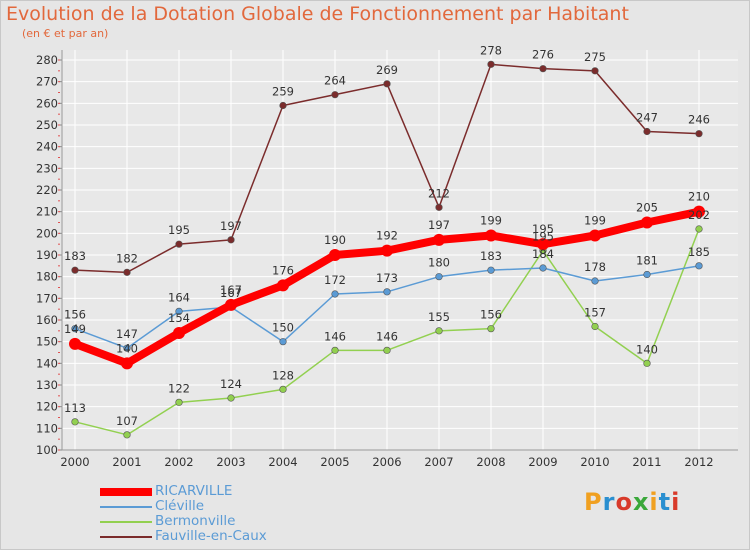  What do you see at coordinates (543, 254) in the screenshot?
I see `data-label: 184` at bounding box center [543, 254].